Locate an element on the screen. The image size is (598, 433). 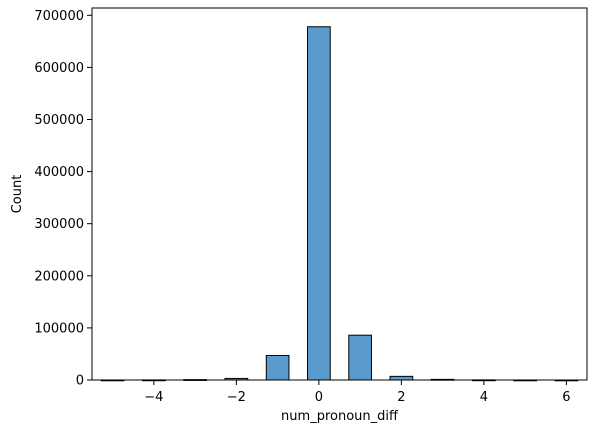
y-tick-label: 400000 is located at coordinates (59, 172).